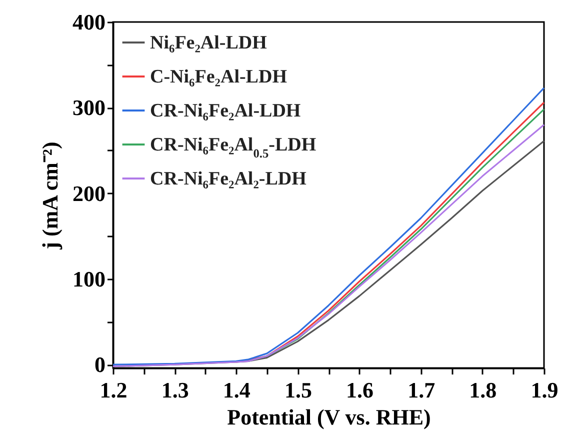  Describe the element at coordinates (233, 147) in the screenshot. I see `legend-label: CR-Ni₆Fe₂Al$_{0.5}$-LDH` at that location.